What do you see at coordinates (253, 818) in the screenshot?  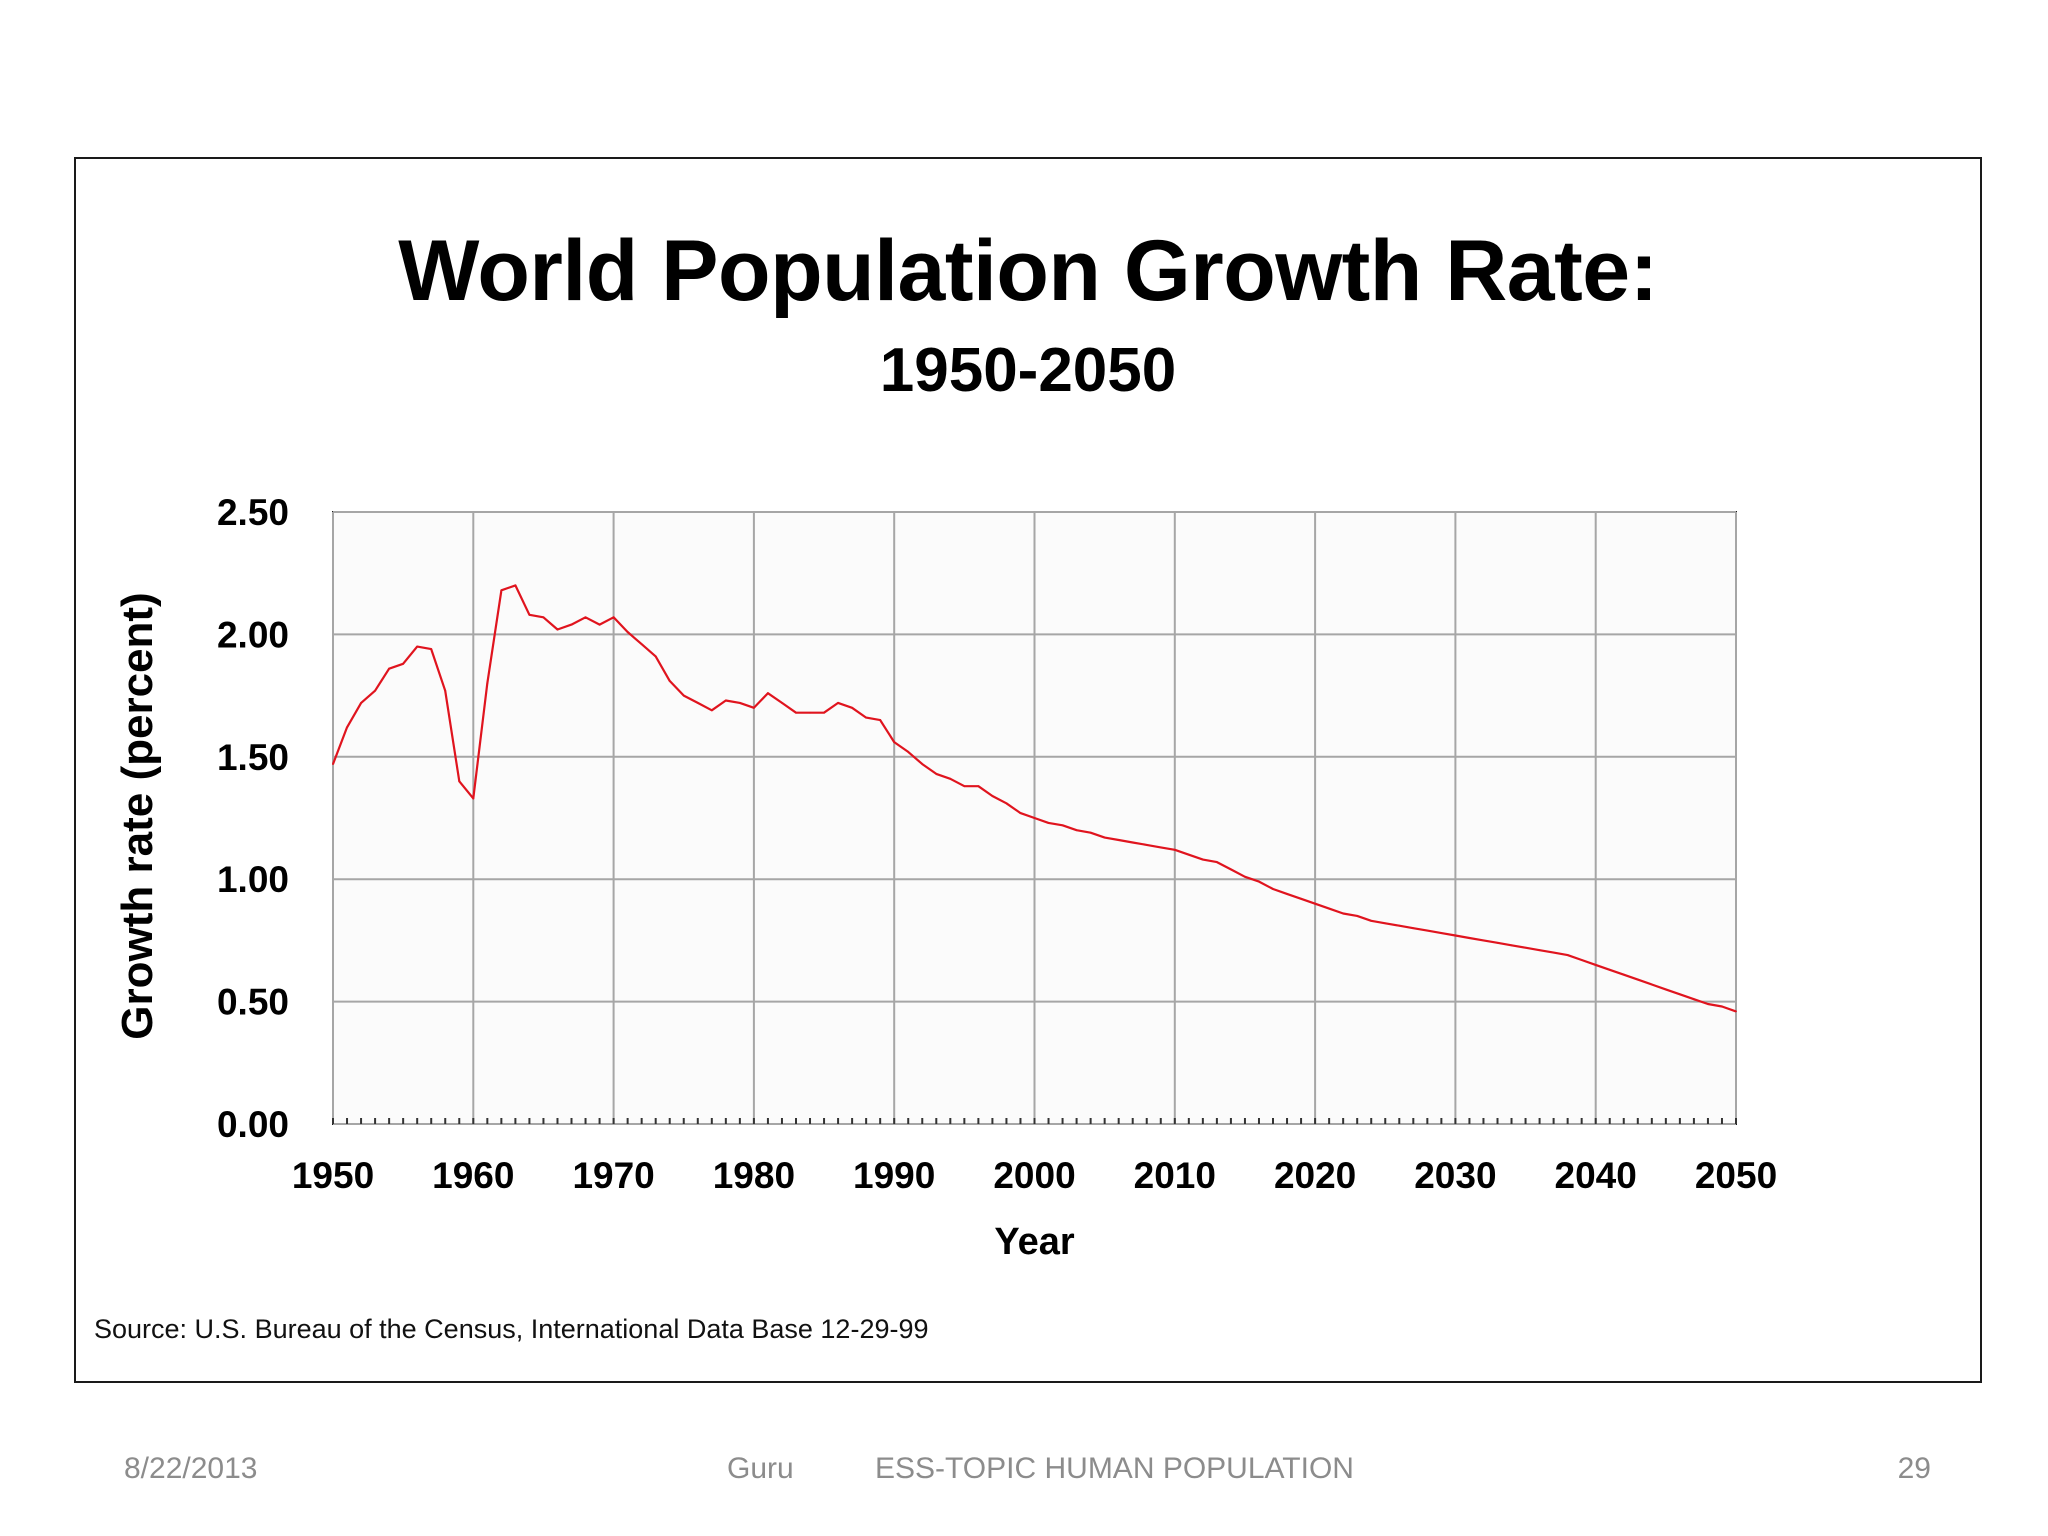 I see `y-axis-tick-labels: 0.00 0.50 1.00 1.50 2.00 2.50` at bounding box center [253, 818].